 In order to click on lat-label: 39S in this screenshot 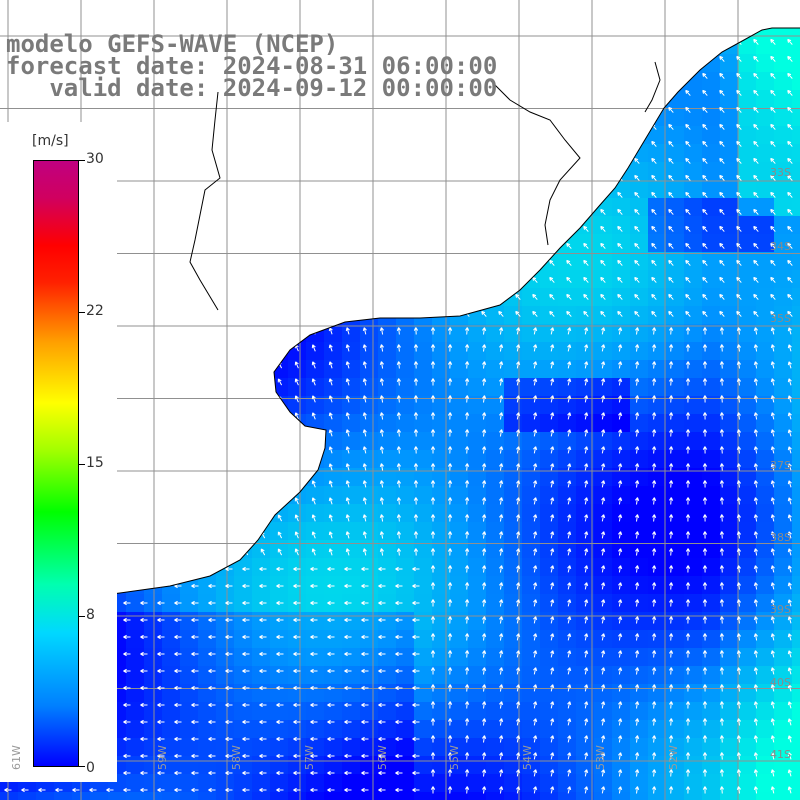, I will do `click(780, 609)`.